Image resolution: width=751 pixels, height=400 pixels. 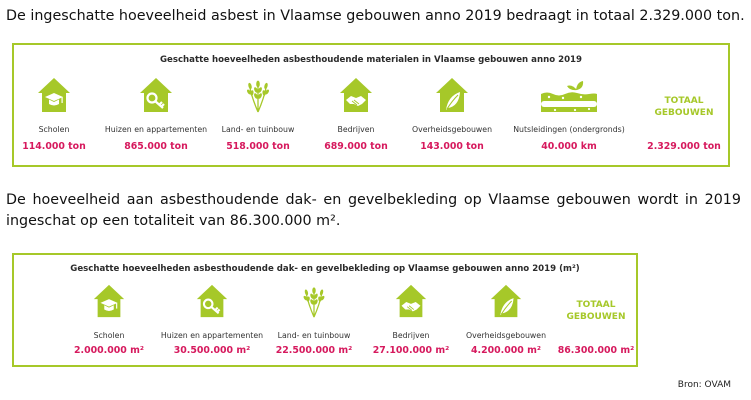 What do you see at coordinates (596, 350) in the screenshot?
I see `total-value: 86.300.000 m²` at bounding box center [596, 350].